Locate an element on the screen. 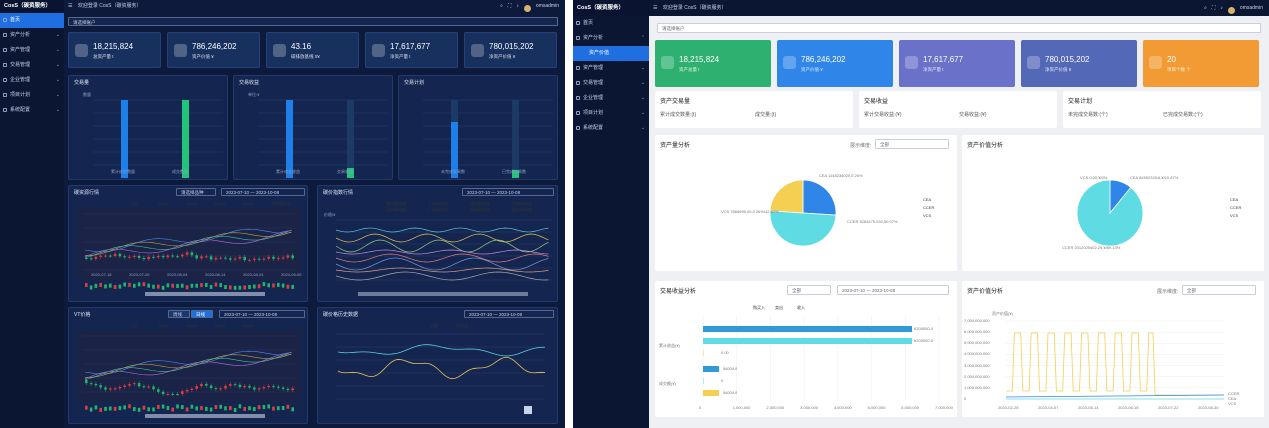  legend-item: 涨跌幅比例 is located at coordinates (281, 204).